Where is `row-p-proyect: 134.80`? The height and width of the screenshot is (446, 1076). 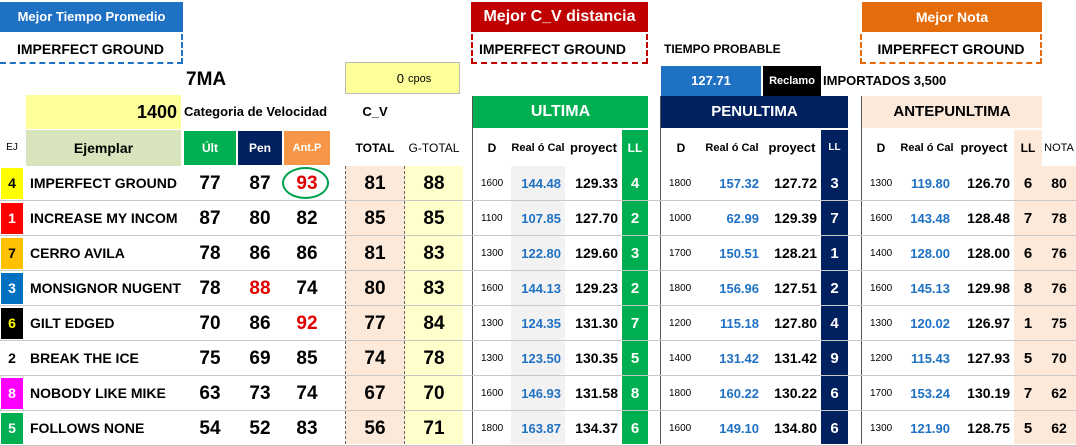
row-p-proyect: 134.80 is located at coordinates (795, 428).